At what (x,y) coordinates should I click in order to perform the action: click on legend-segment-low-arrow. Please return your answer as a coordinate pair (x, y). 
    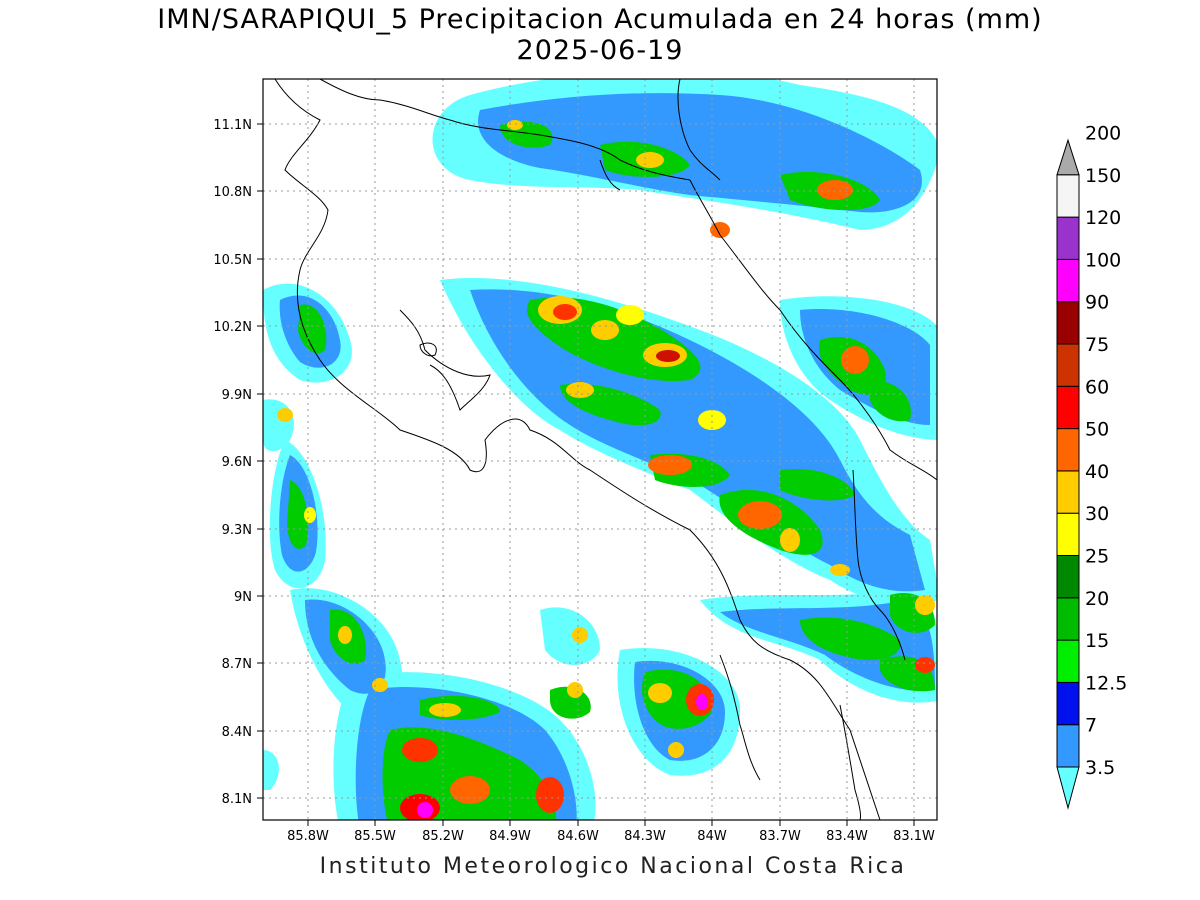
    Looking at the image, I should click on (1068, 788).